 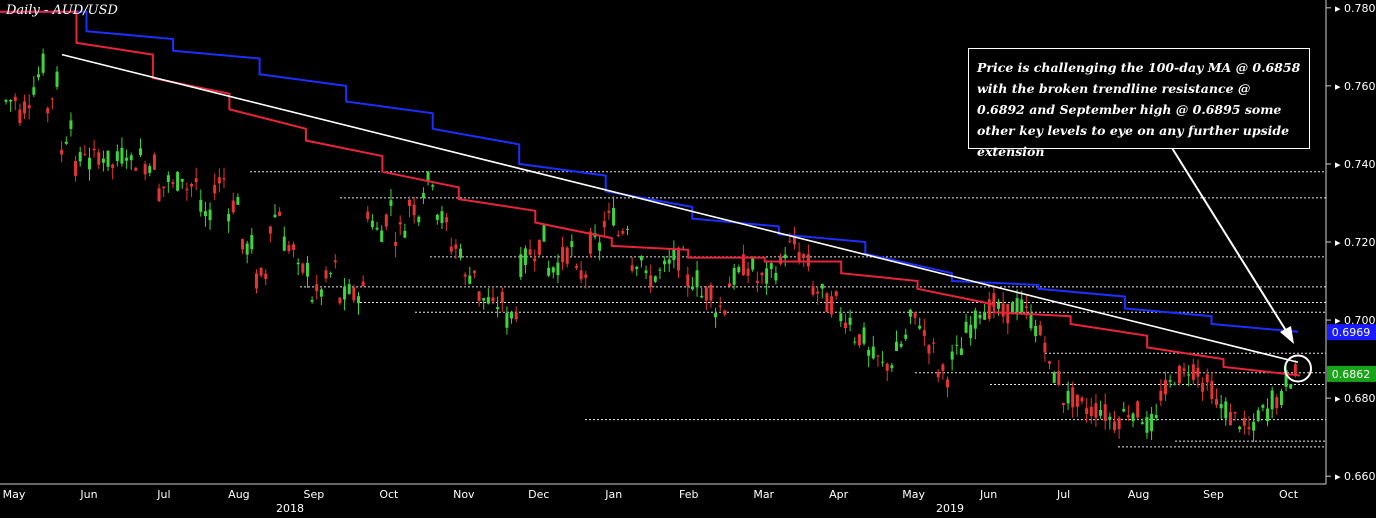 What do you see at coordinates (763, 494) in the screenshot?
I see `x-month-label: Mar` at bounding box center [763, 494].